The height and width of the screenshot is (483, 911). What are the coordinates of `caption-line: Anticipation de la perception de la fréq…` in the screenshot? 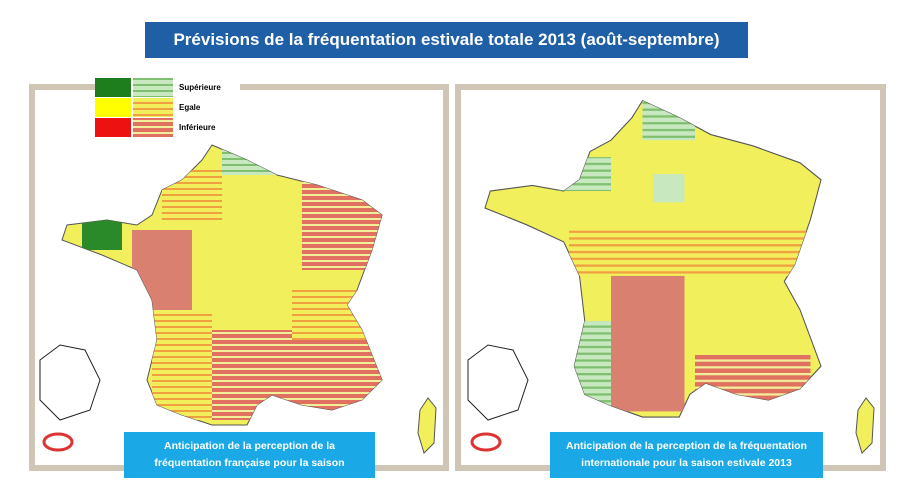 It's located at (686, 446).